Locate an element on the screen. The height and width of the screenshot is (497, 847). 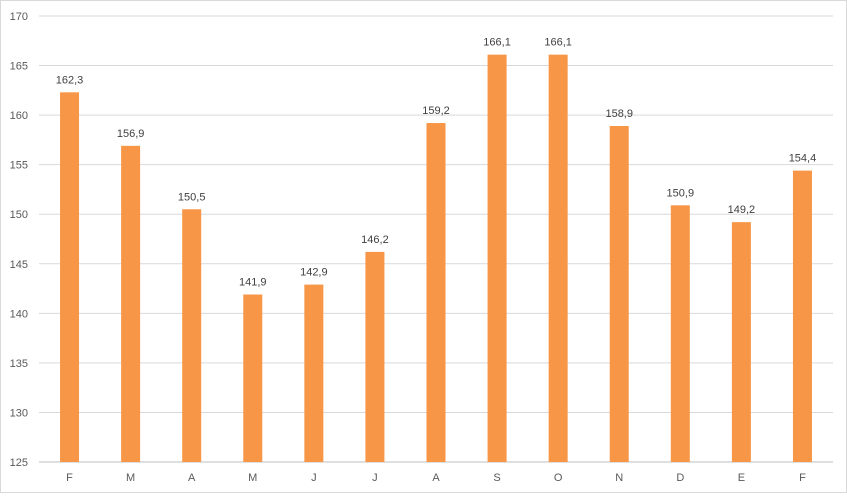
data-label: 149,2 is located at coordinates (742, 210).